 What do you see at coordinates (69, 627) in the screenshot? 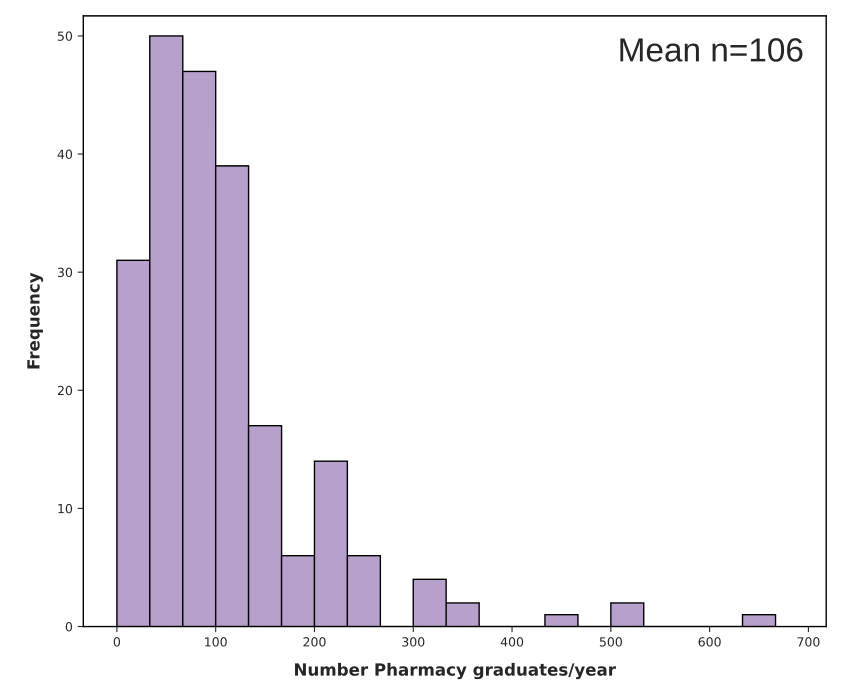
I see `y-tick-label: 0` at bounding box center [69, 627].